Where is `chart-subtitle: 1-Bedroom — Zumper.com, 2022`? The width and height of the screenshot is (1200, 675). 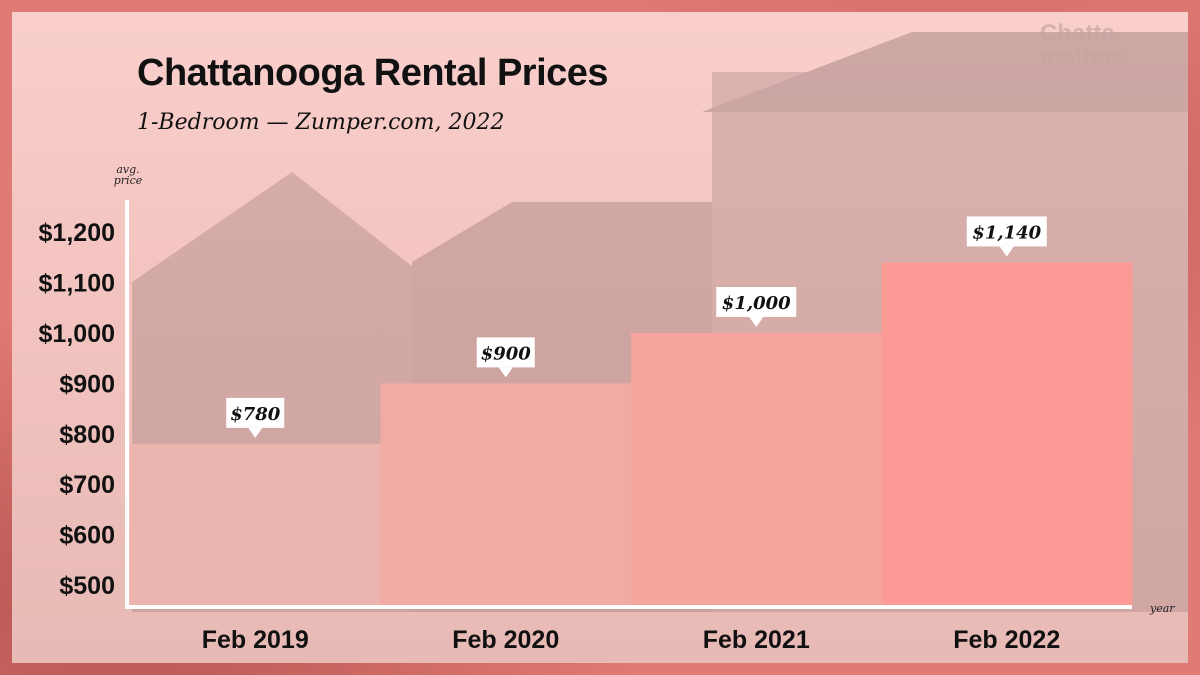
chart-subtitle: 1-Bedroom — Zumper.com, 2022 is located at coordinates (321, 122).